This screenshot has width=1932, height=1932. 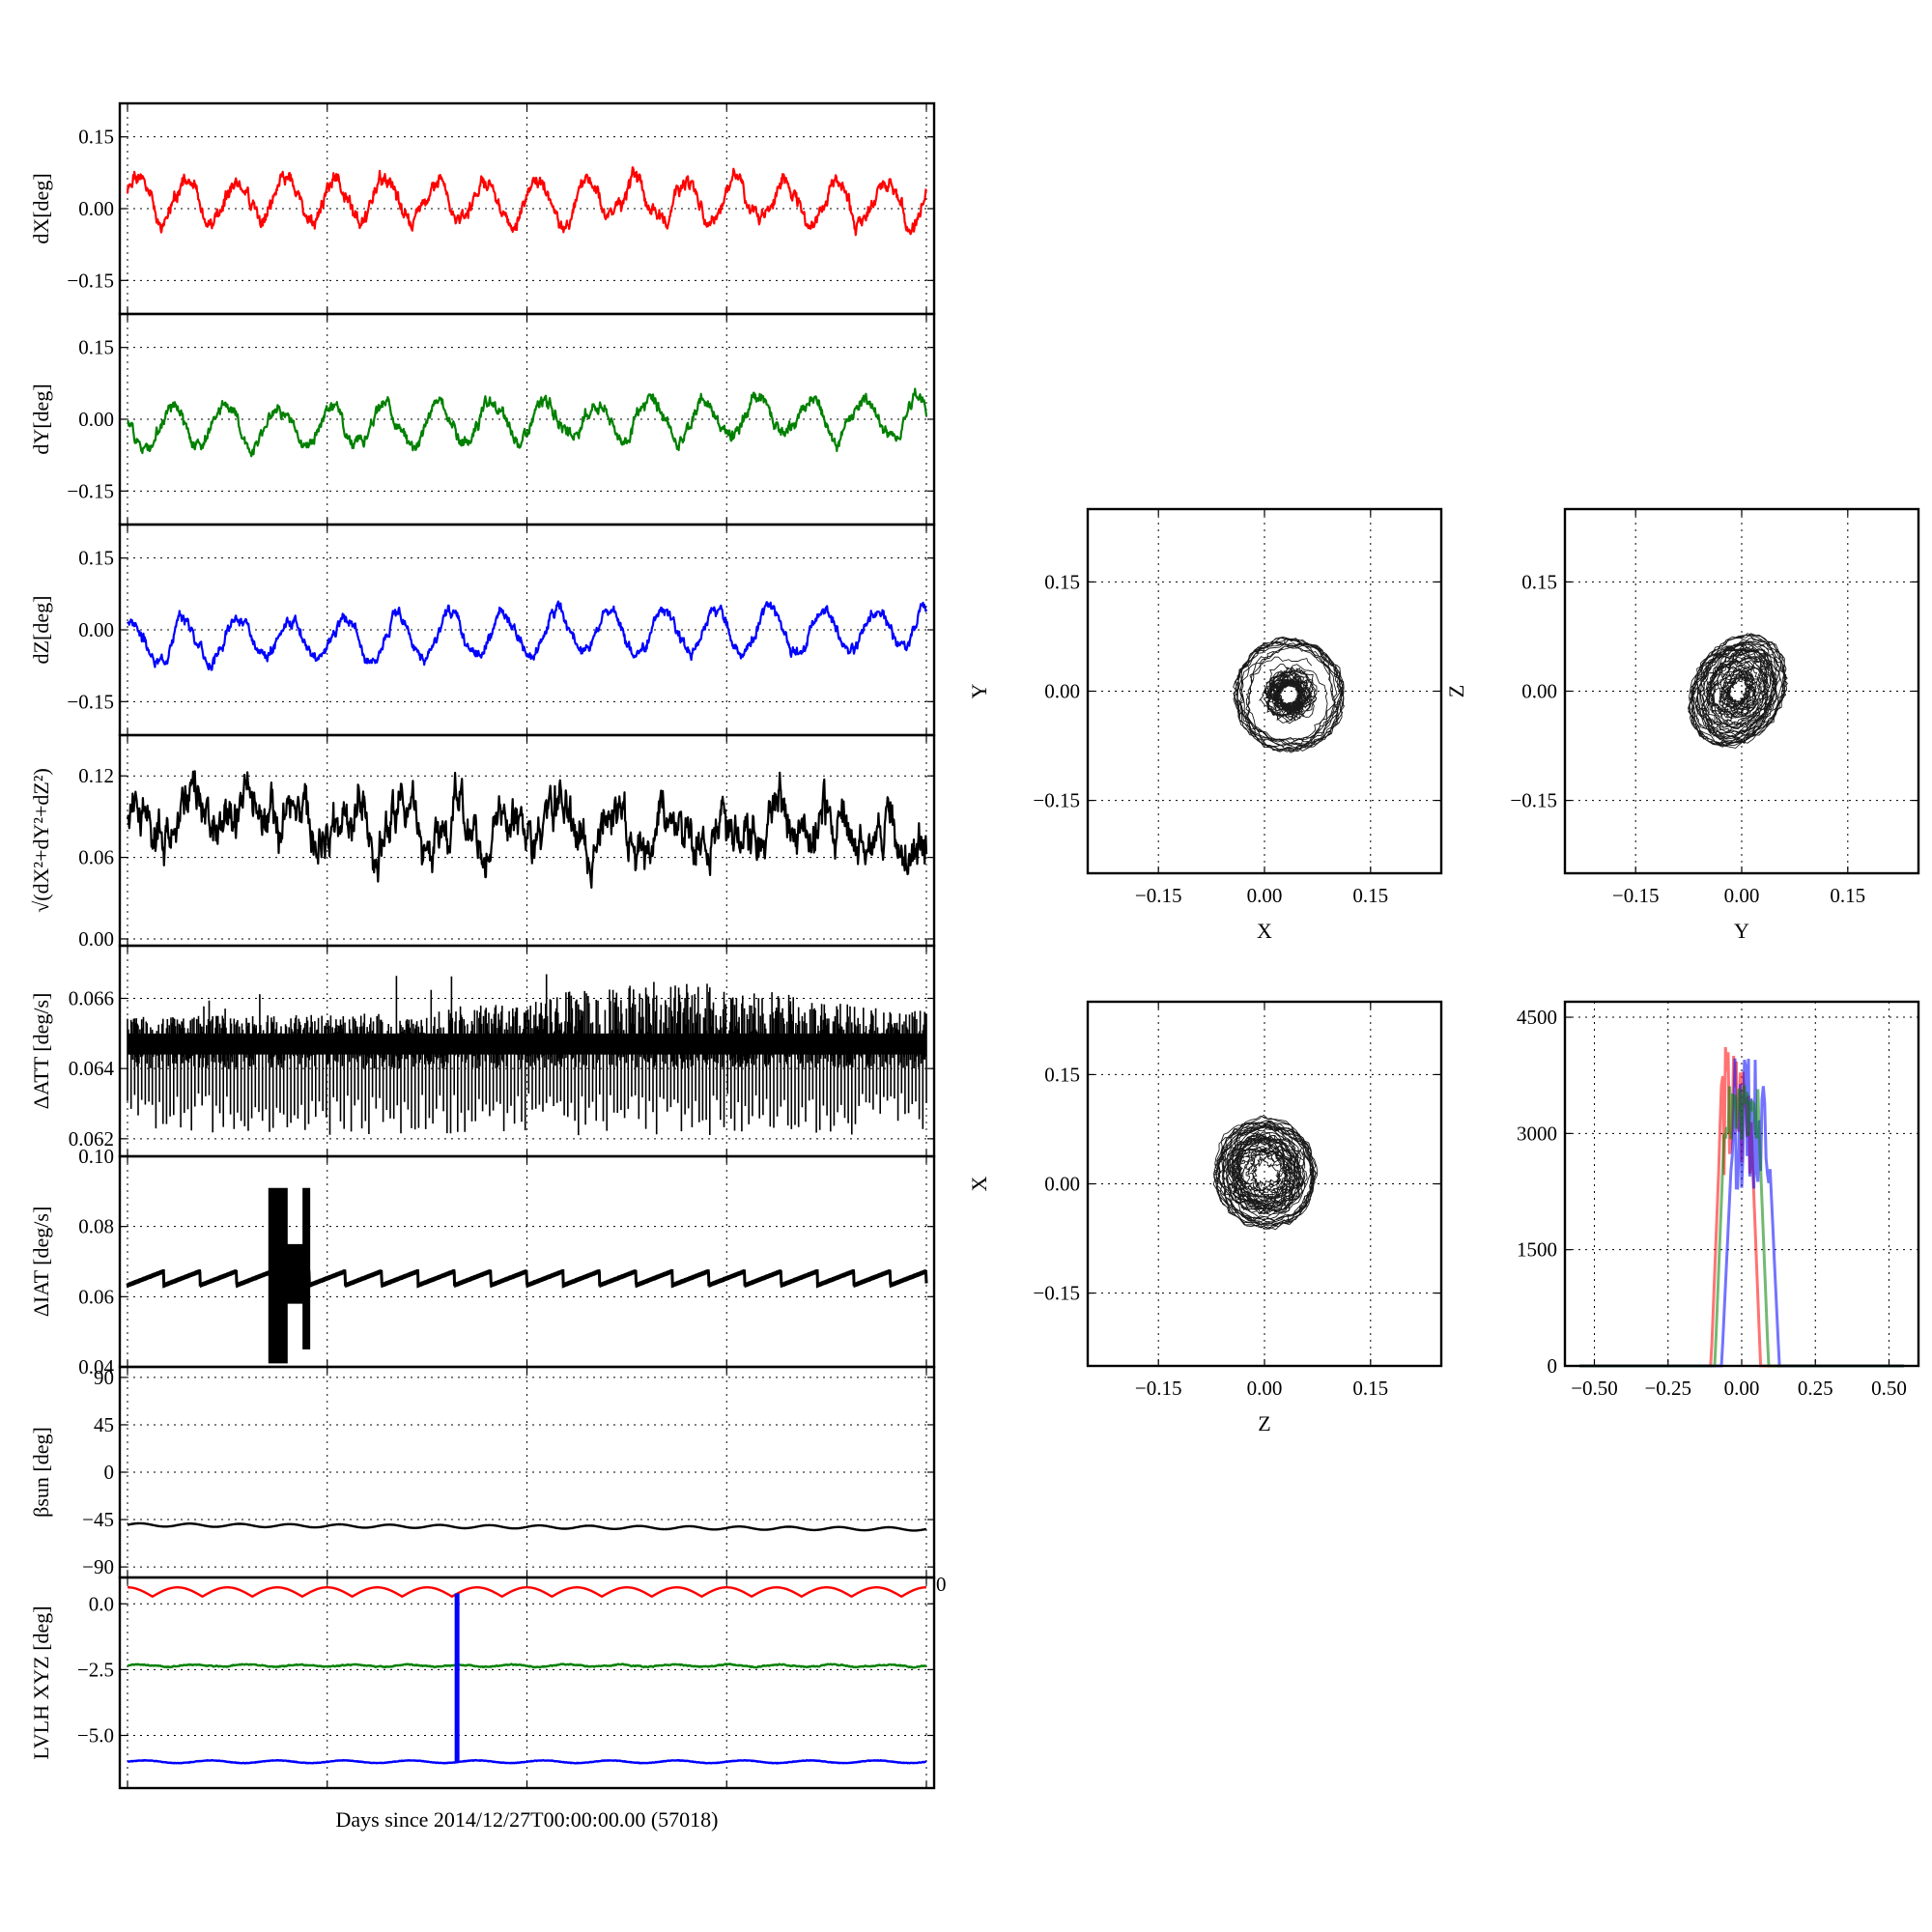 What do you see at coordinates (95, 1735) in the screenshot?
I see `y-tick-label: −5.0` at bounding box center [95, 1735].